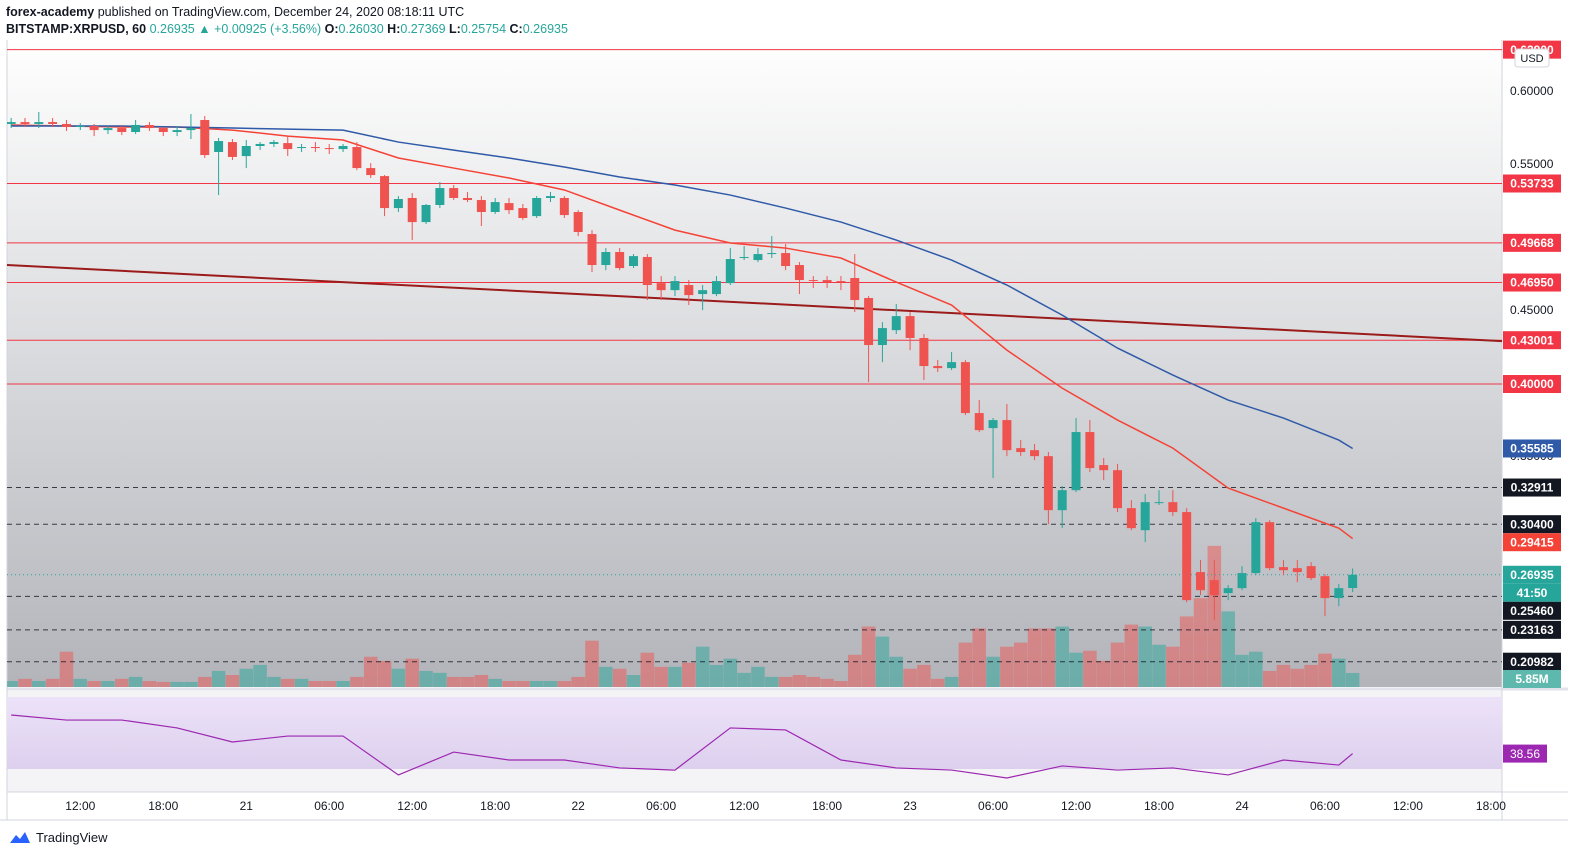 The width and height of the screenshot is (1588, 868). Describe the element at coordinates (361, 29) in the screenshot. I see `o: 0.26030` at that location.